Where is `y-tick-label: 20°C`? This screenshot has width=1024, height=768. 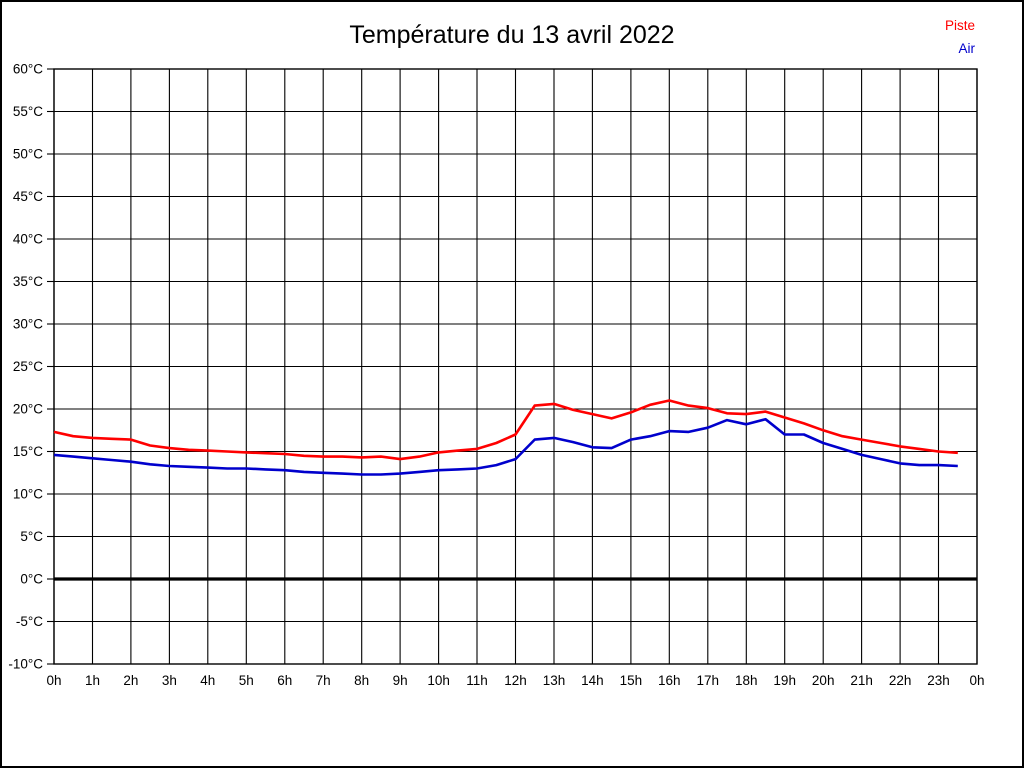
y-tick-label: 20°C is located at coordinates (28, 409).